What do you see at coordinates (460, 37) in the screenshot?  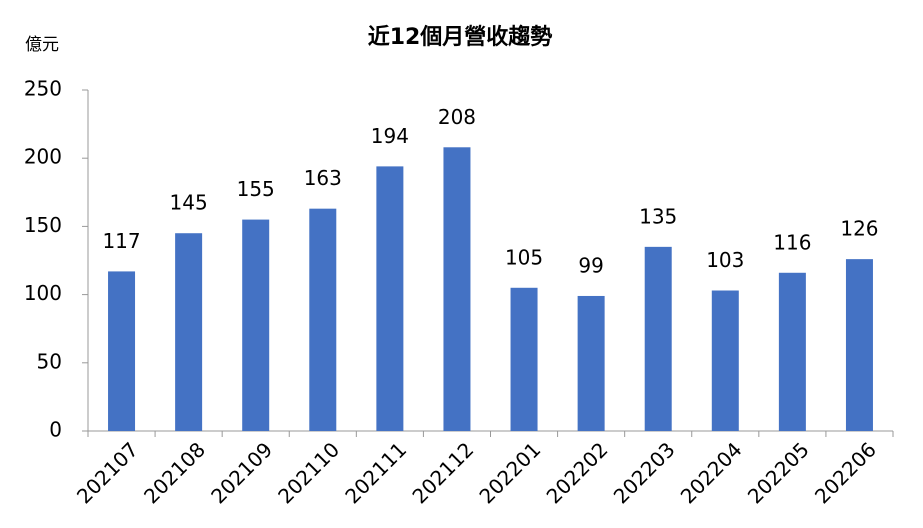 I see `chart-title: 近12個月營收趨勢` at bounding box center [460, 37].